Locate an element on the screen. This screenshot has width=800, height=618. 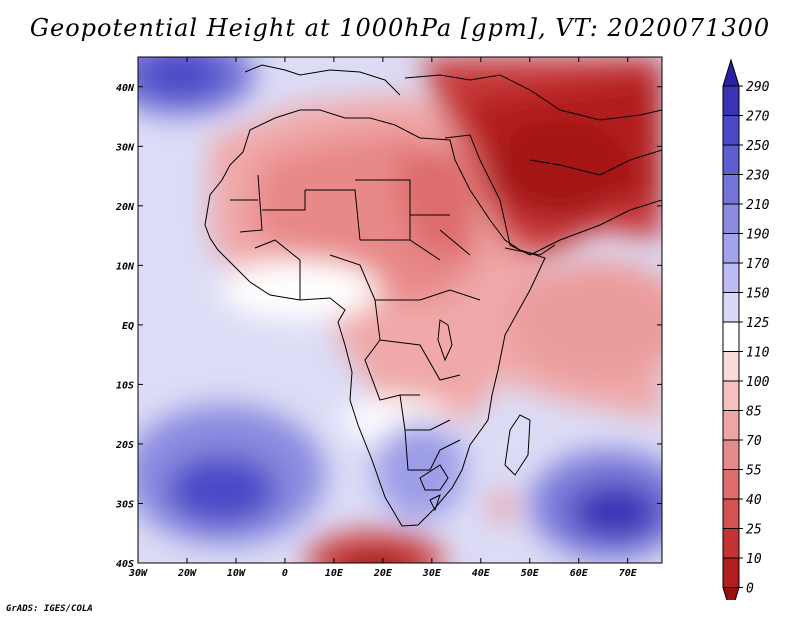
colorbar-label: 70 is located at coordinates (754, 441).